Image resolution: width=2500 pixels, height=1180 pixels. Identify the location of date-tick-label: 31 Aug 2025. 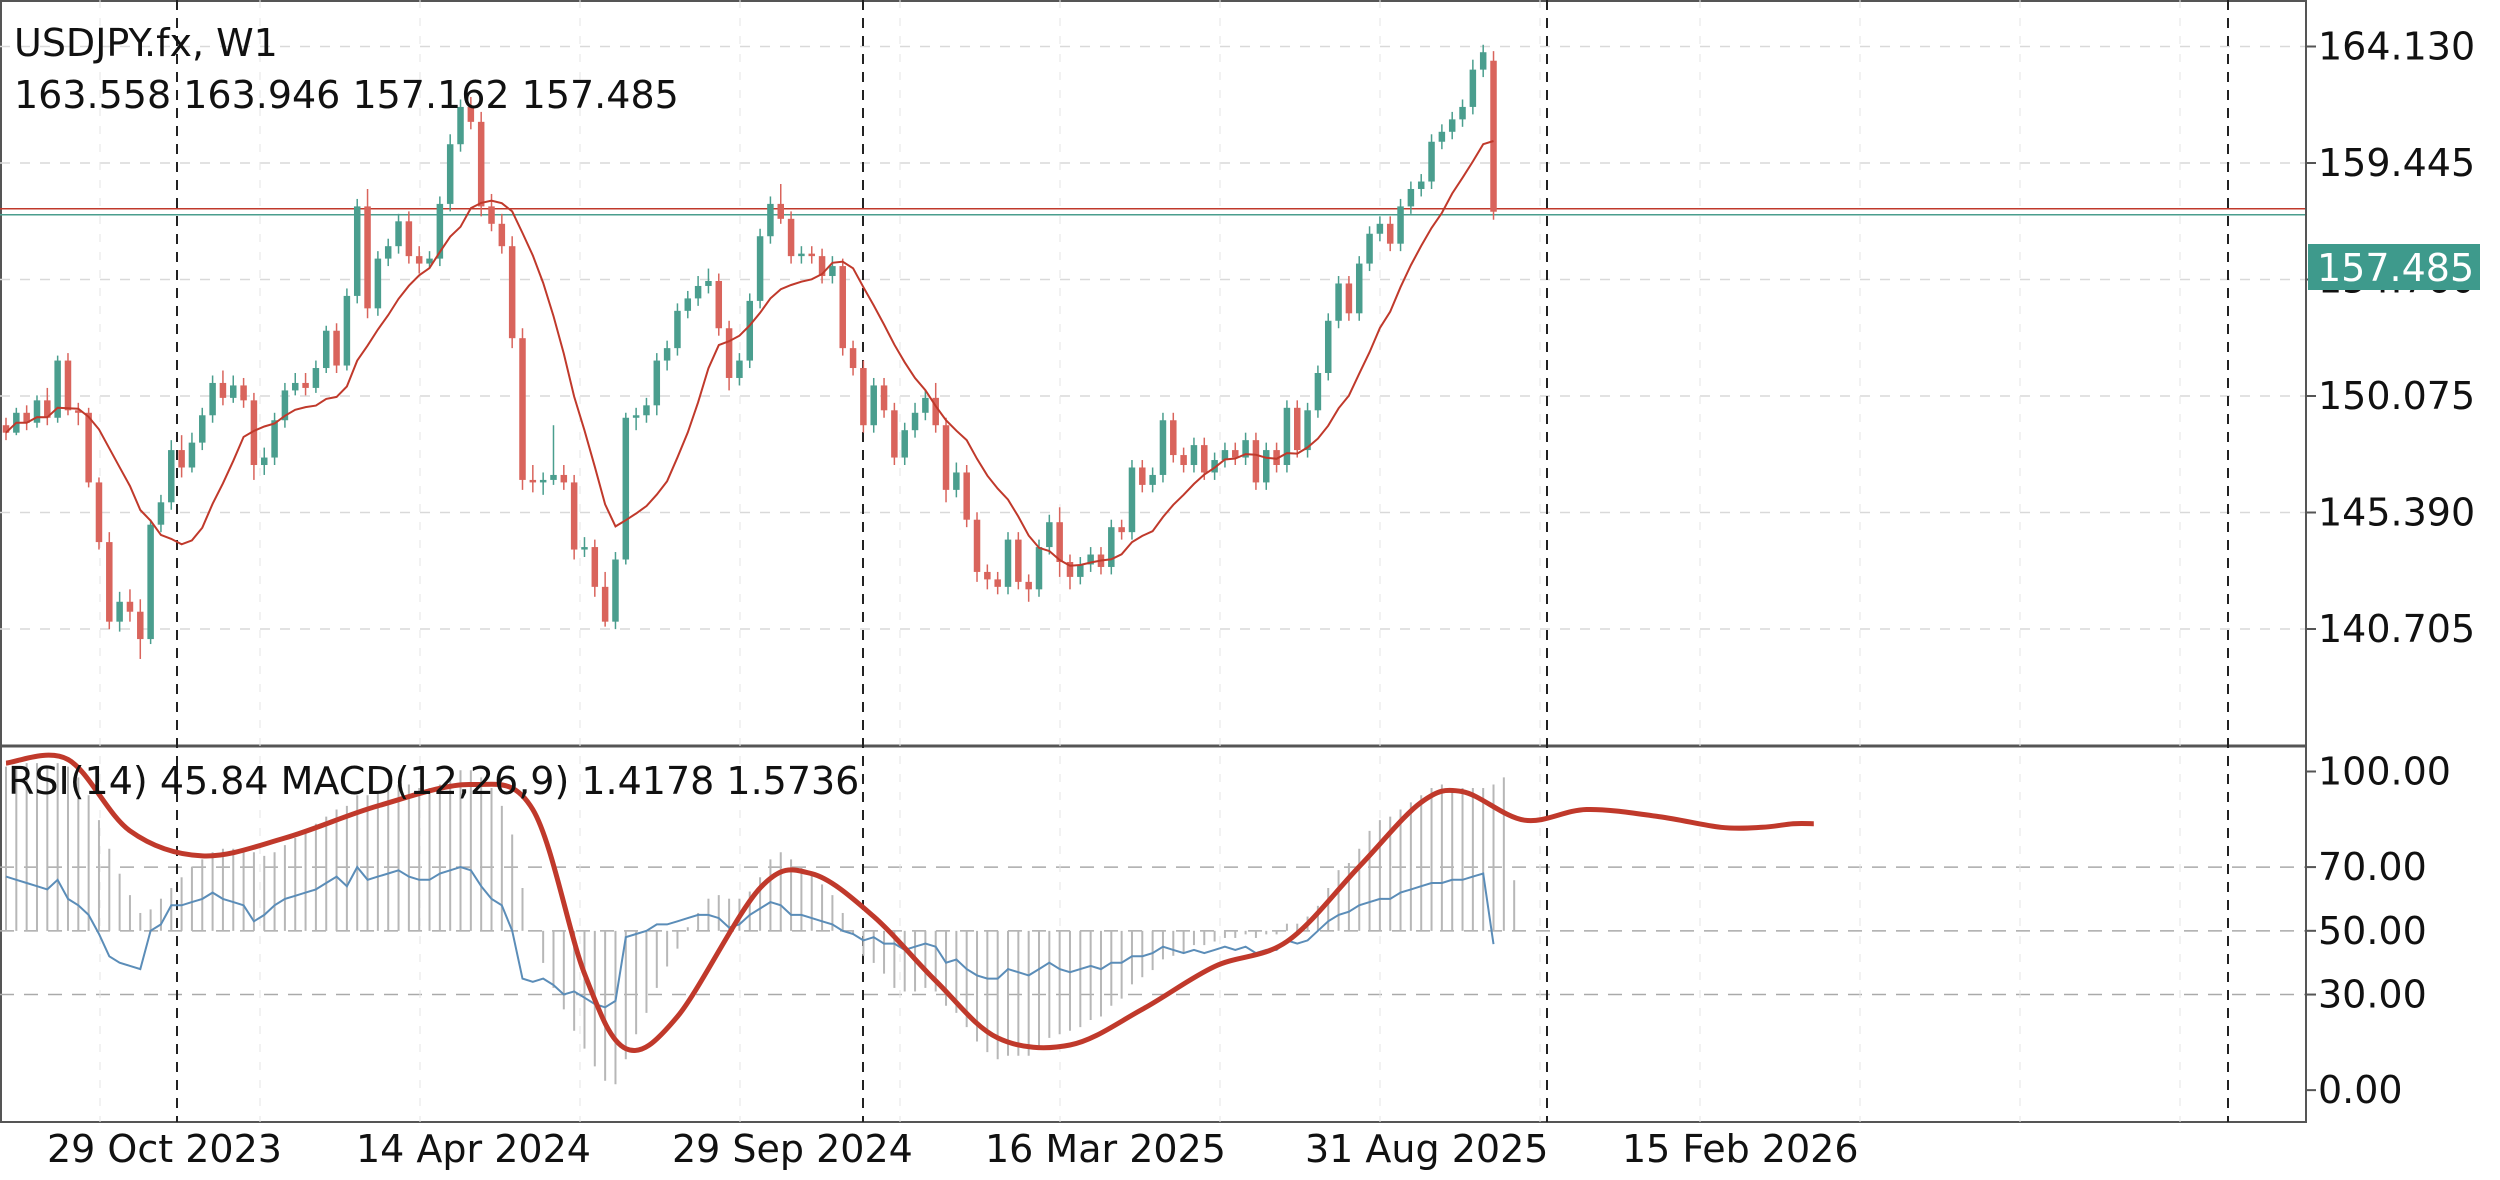
(1426, 1149).